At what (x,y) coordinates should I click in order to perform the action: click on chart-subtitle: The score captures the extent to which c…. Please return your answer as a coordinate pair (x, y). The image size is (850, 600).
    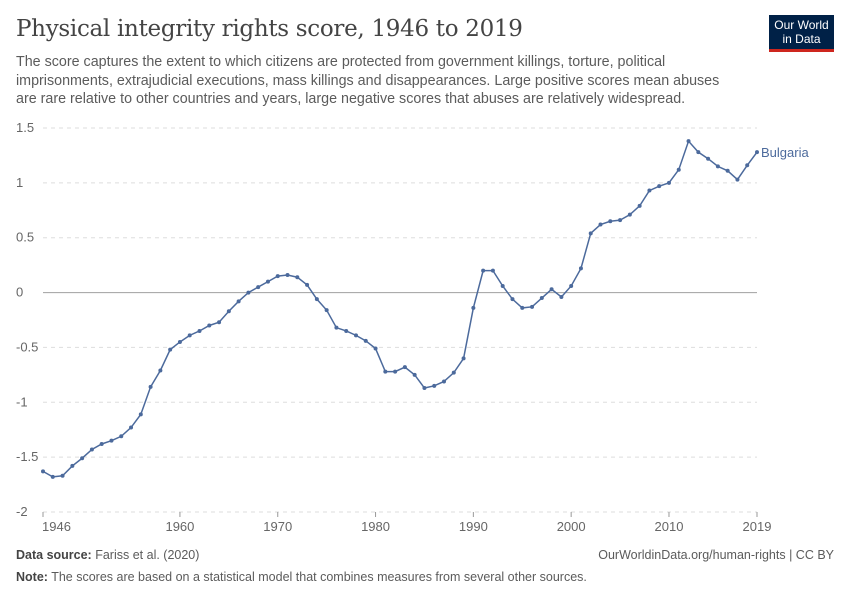
    Looking at the image, I should click on (368, 80).